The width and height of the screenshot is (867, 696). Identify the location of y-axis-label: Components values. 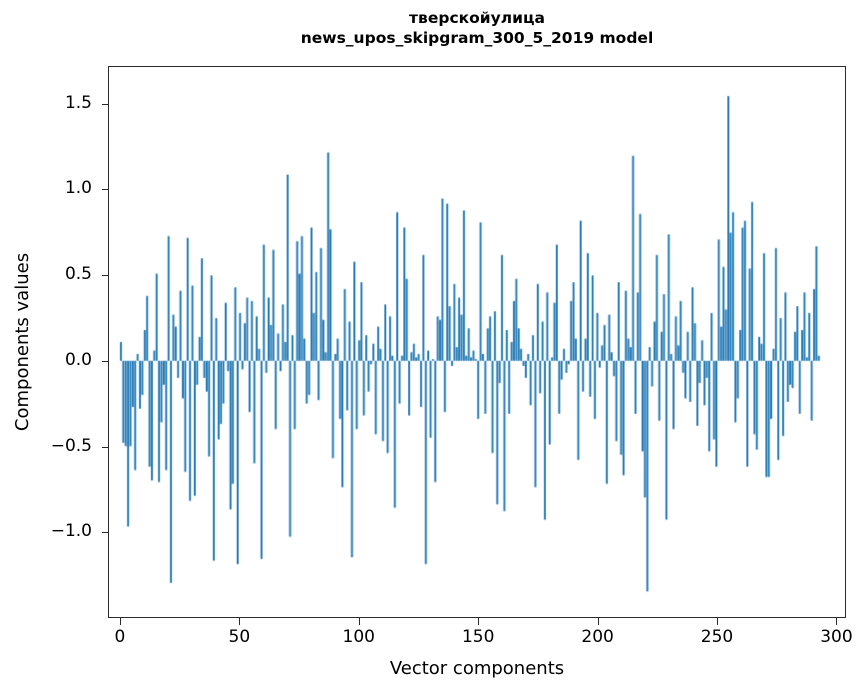
(22, 342).